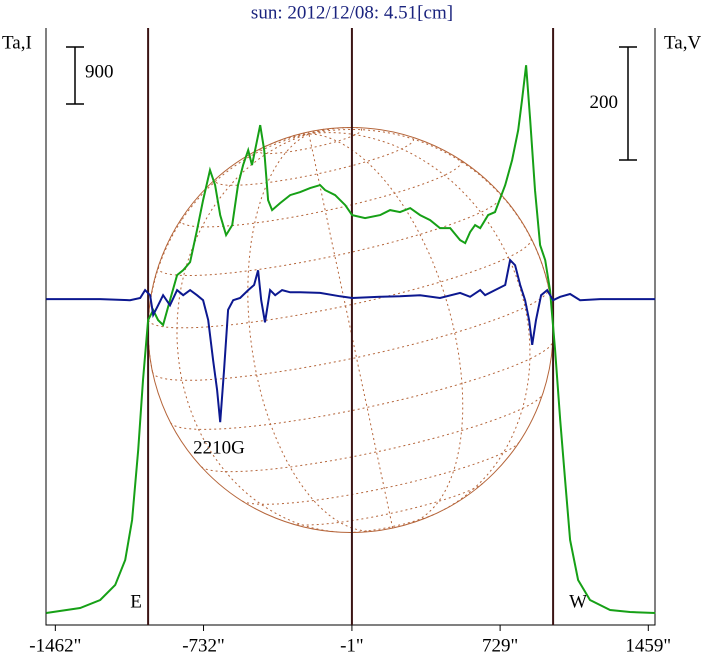  Describe the element at coordinates (578, 601) in the screenshot. I see `limb-label: W` at that location.